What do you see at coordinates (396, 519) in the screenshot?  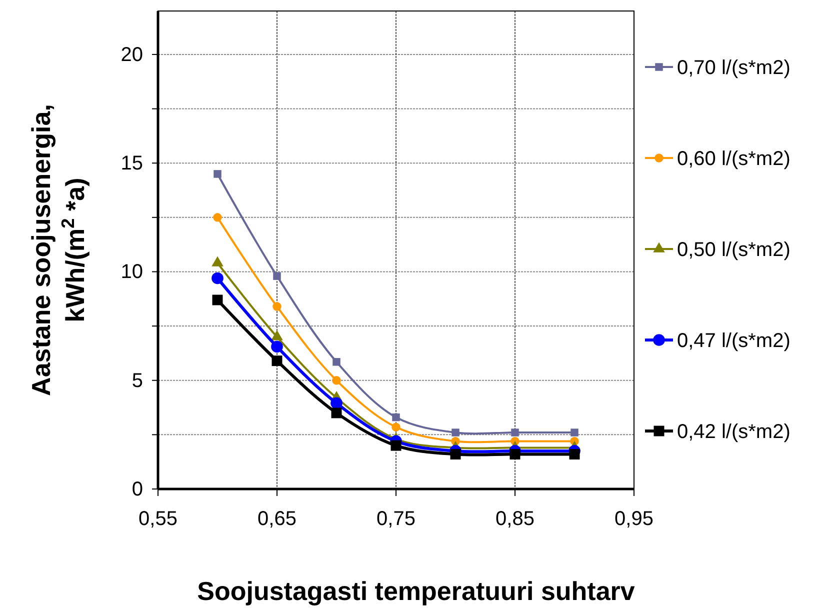 I see `x-tick-label: 0,75` at bounding box center [396, 519].